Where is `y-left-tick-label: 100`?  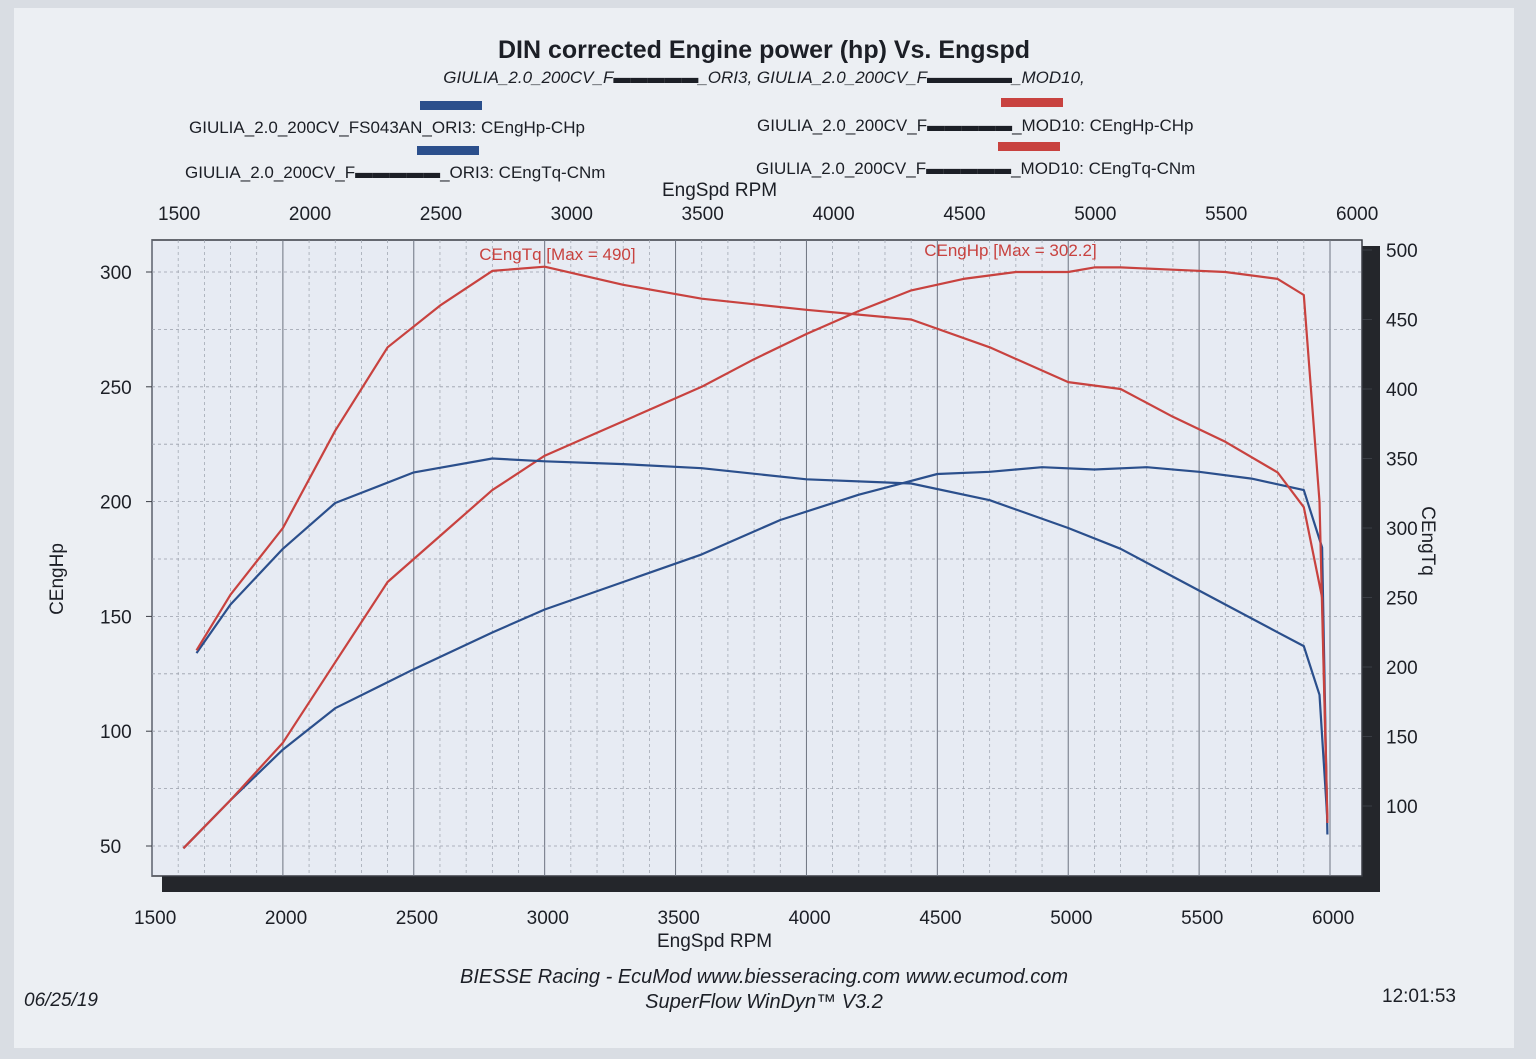 y-left-tick-label: 100 is located at coordinates (116, 732).